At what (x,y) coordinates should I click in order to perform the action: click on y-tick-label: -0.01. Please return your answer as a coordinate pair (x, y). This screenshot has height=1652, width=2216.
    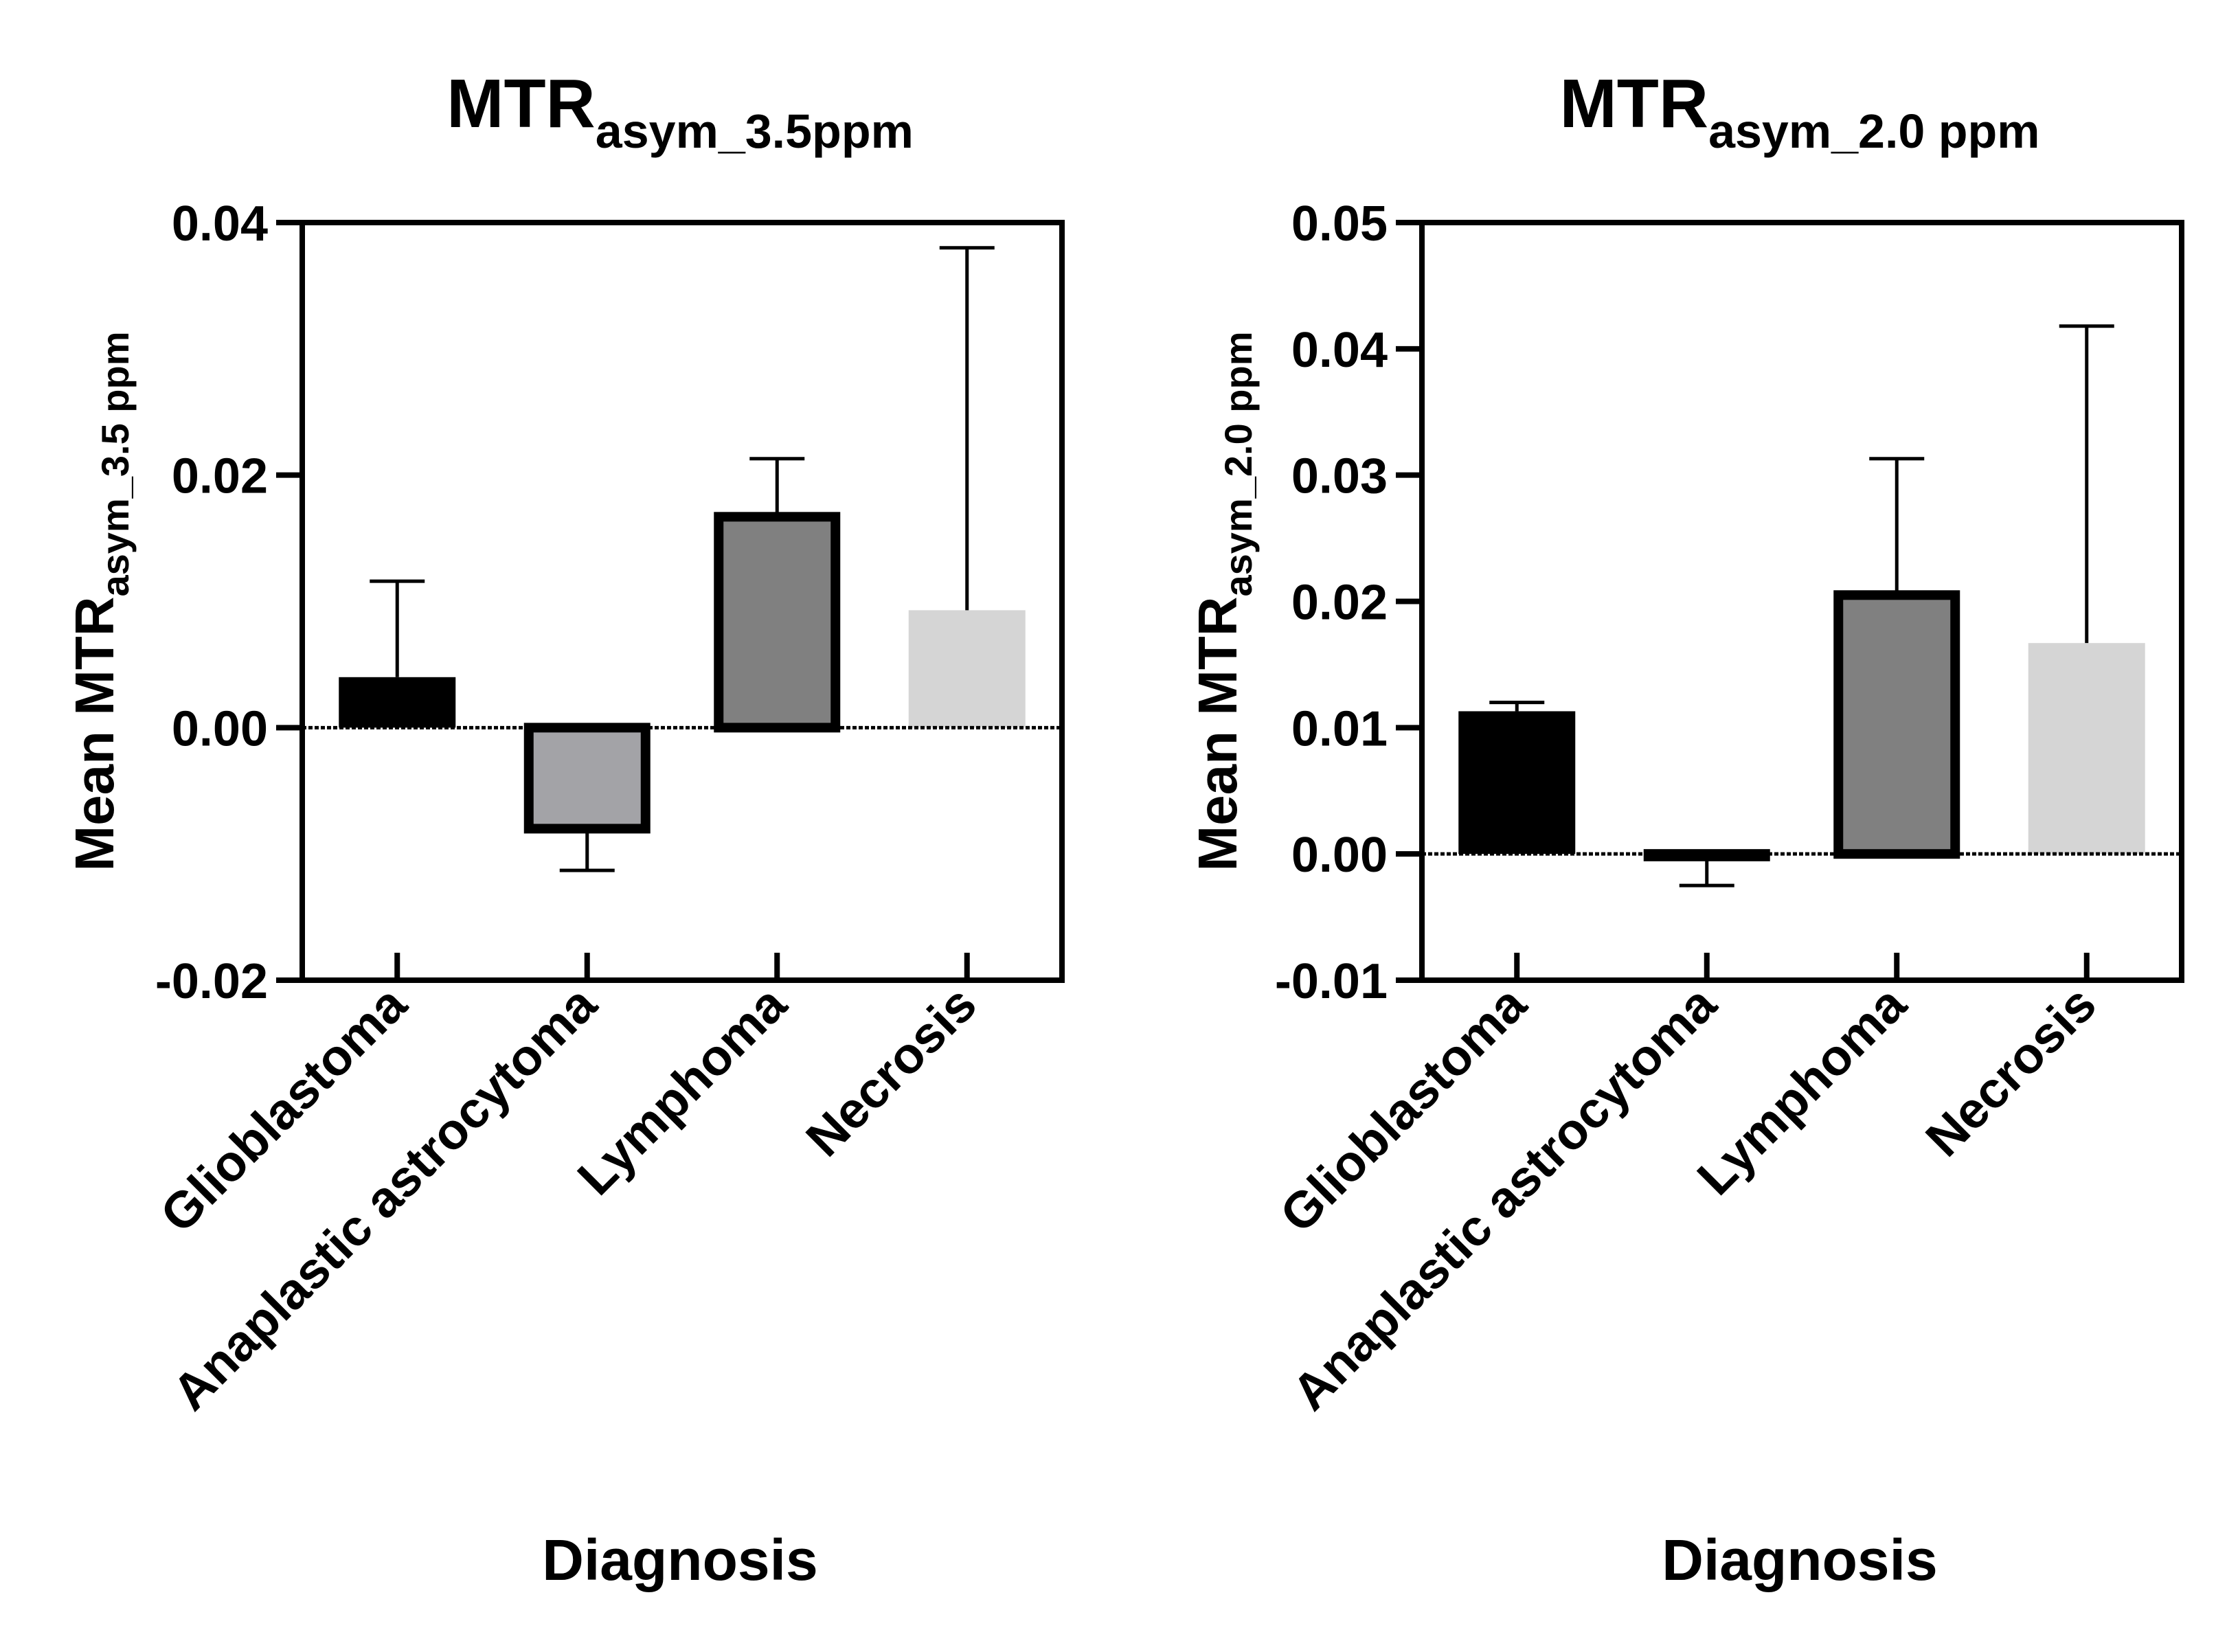
    Looking at the image, I should click on (1331, 982).